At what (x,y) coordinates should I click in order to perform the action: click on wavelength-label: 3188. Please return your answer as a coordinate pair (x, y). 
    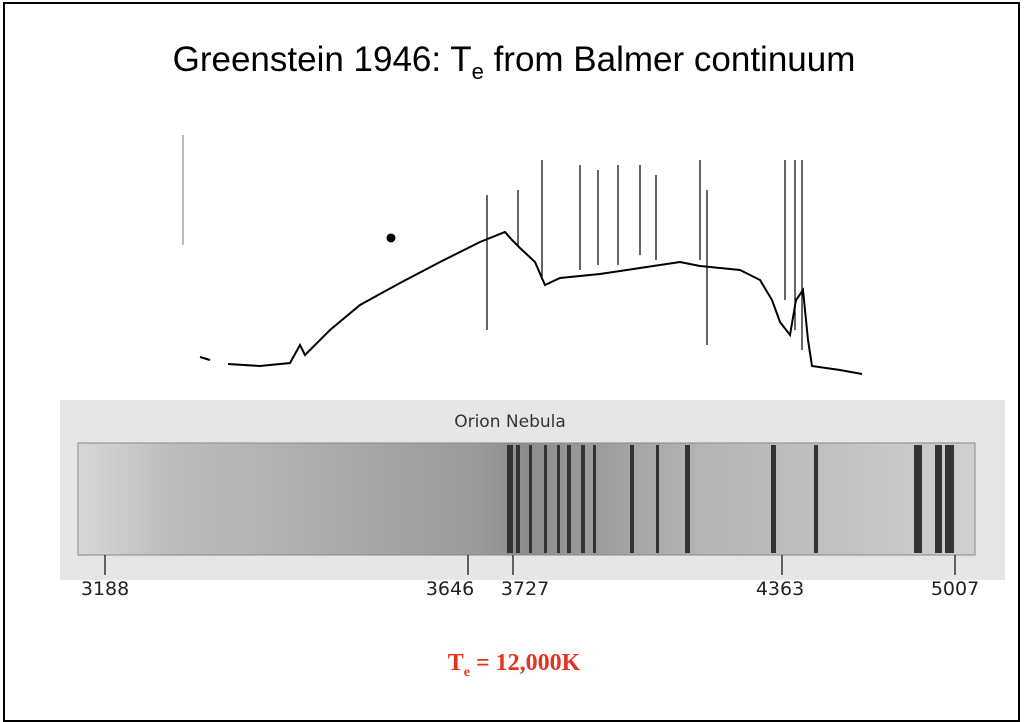
    Looking at the image, I should click on (105, 589).